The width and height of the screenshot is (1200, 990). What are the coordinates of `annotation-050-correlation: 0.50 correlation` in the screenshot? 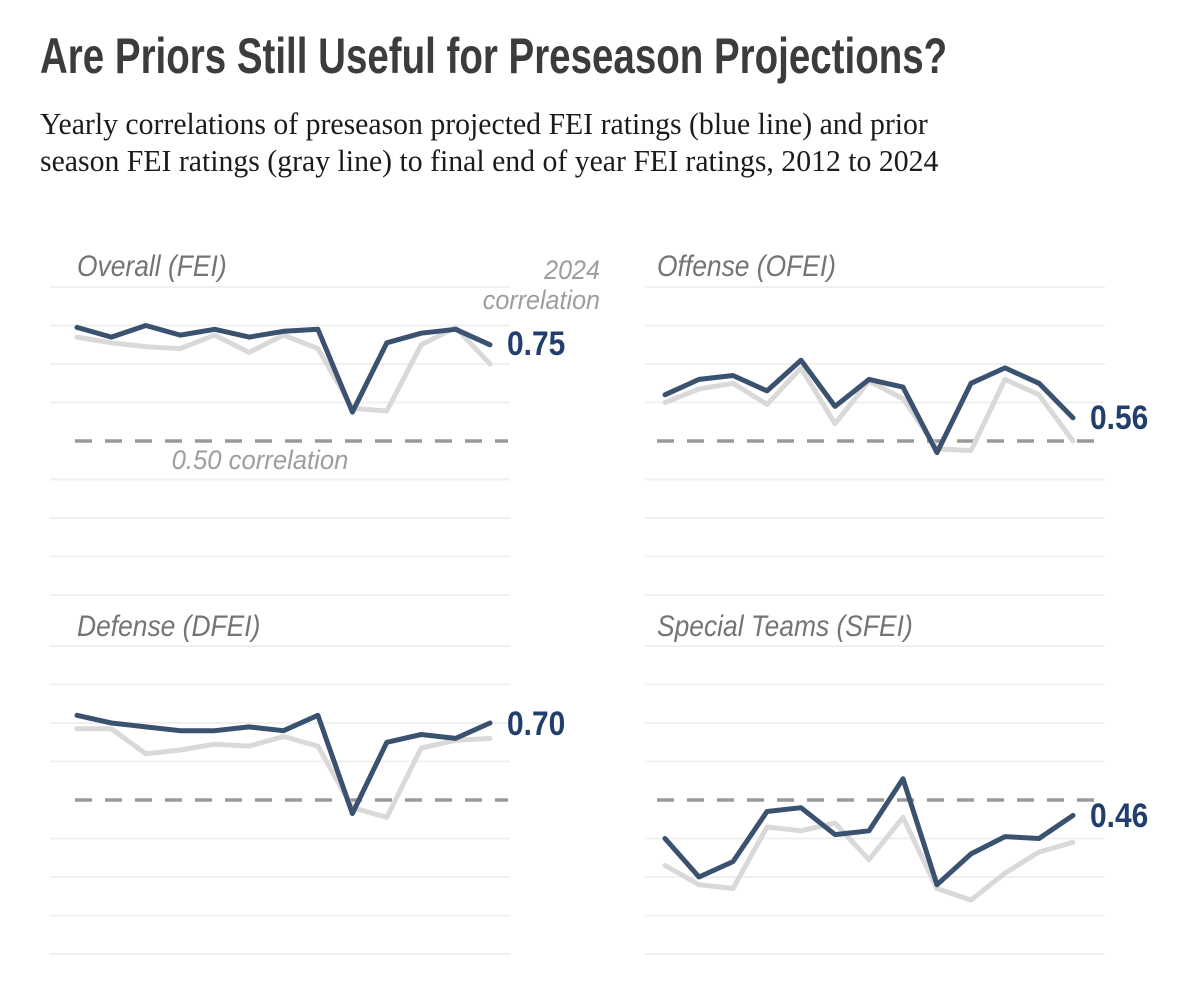 It's located at (260, 460).